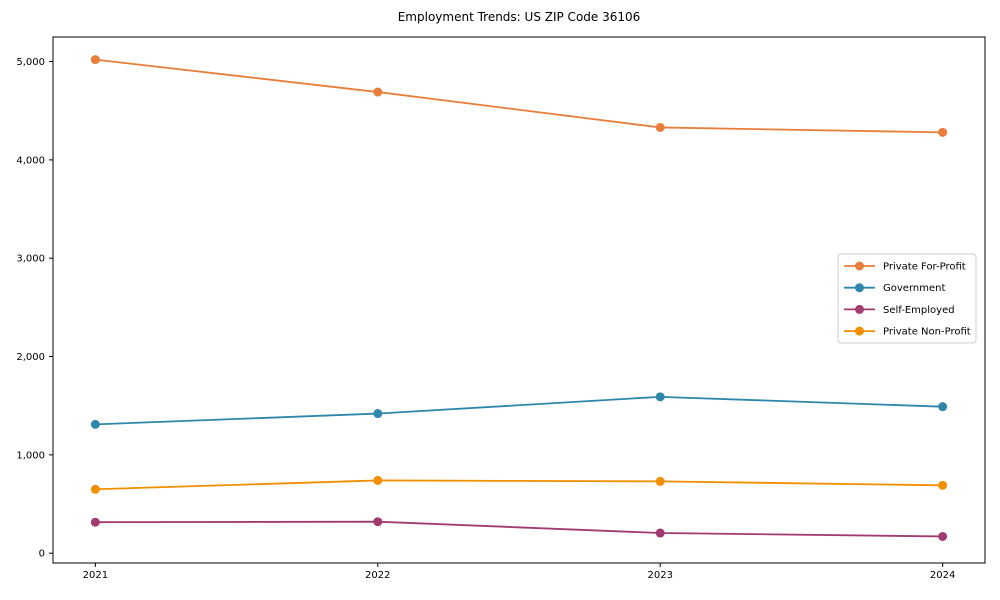 The width and height of the screenshot is (1000, 600). I want to click on legend-swatch-marker-private-for-profit, so click(859, 266).